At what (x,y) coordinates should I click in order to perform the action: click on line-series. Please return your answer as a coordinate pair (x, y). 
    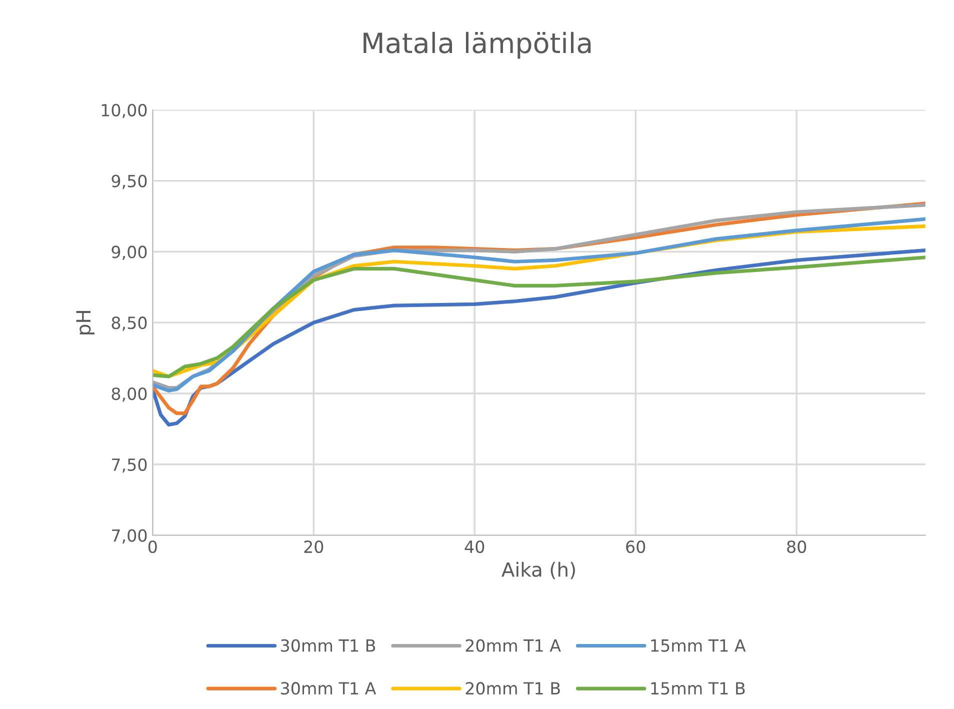
    Looking at the image, I should click on (539, 317).